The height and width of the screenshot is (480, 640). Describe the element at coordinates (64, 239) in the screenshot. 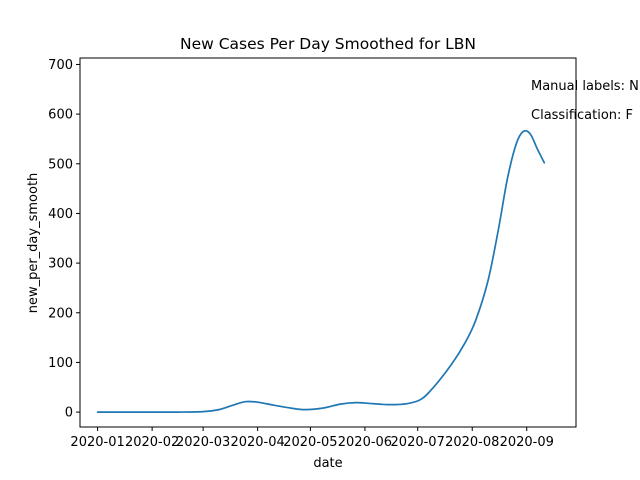

I see `y-axis: 0 100 200 300 400 500 600 700` at that location.